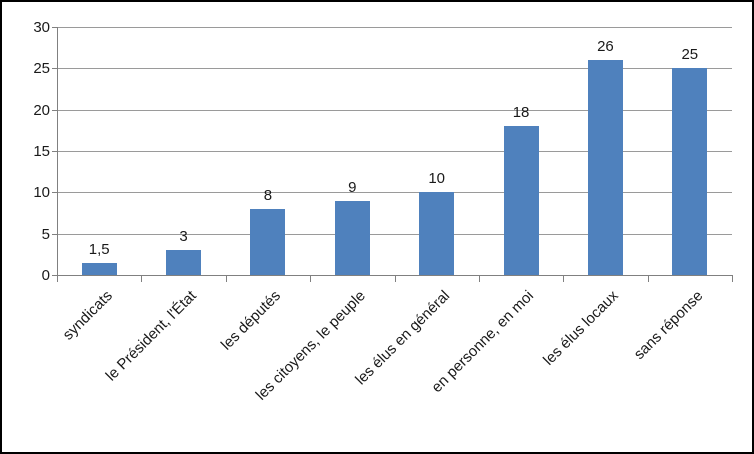 The height and width of the screenshot is (454, 754). What do you see at coordinates (668, 325) in the screenshot?
I see `category-label: sans réponse` at bounding box center [668, 325].